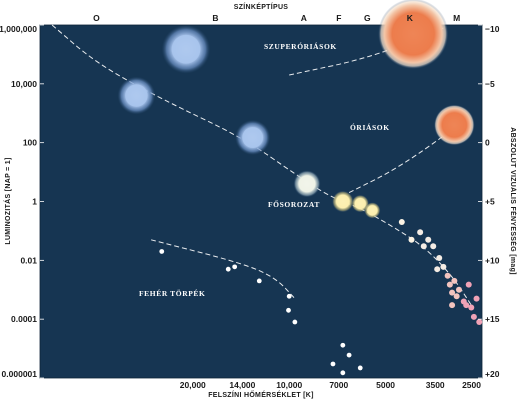 This screenshot has height=400, width=517. What do you see at coordinates (367, 18) in the screenshot?
I see `spectral-class-label: G` at bounding box center [367, 18].